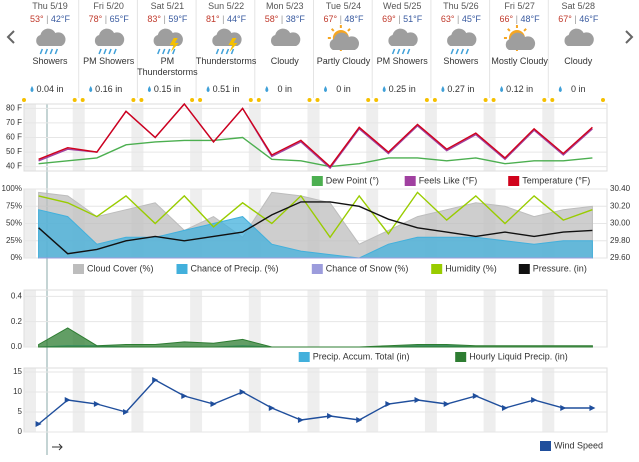 This screenshot has height=462, width=639. Describe the element at coordinates (461, 6) in the screenshot. I see `day-label: Thu 5/26` at that location.